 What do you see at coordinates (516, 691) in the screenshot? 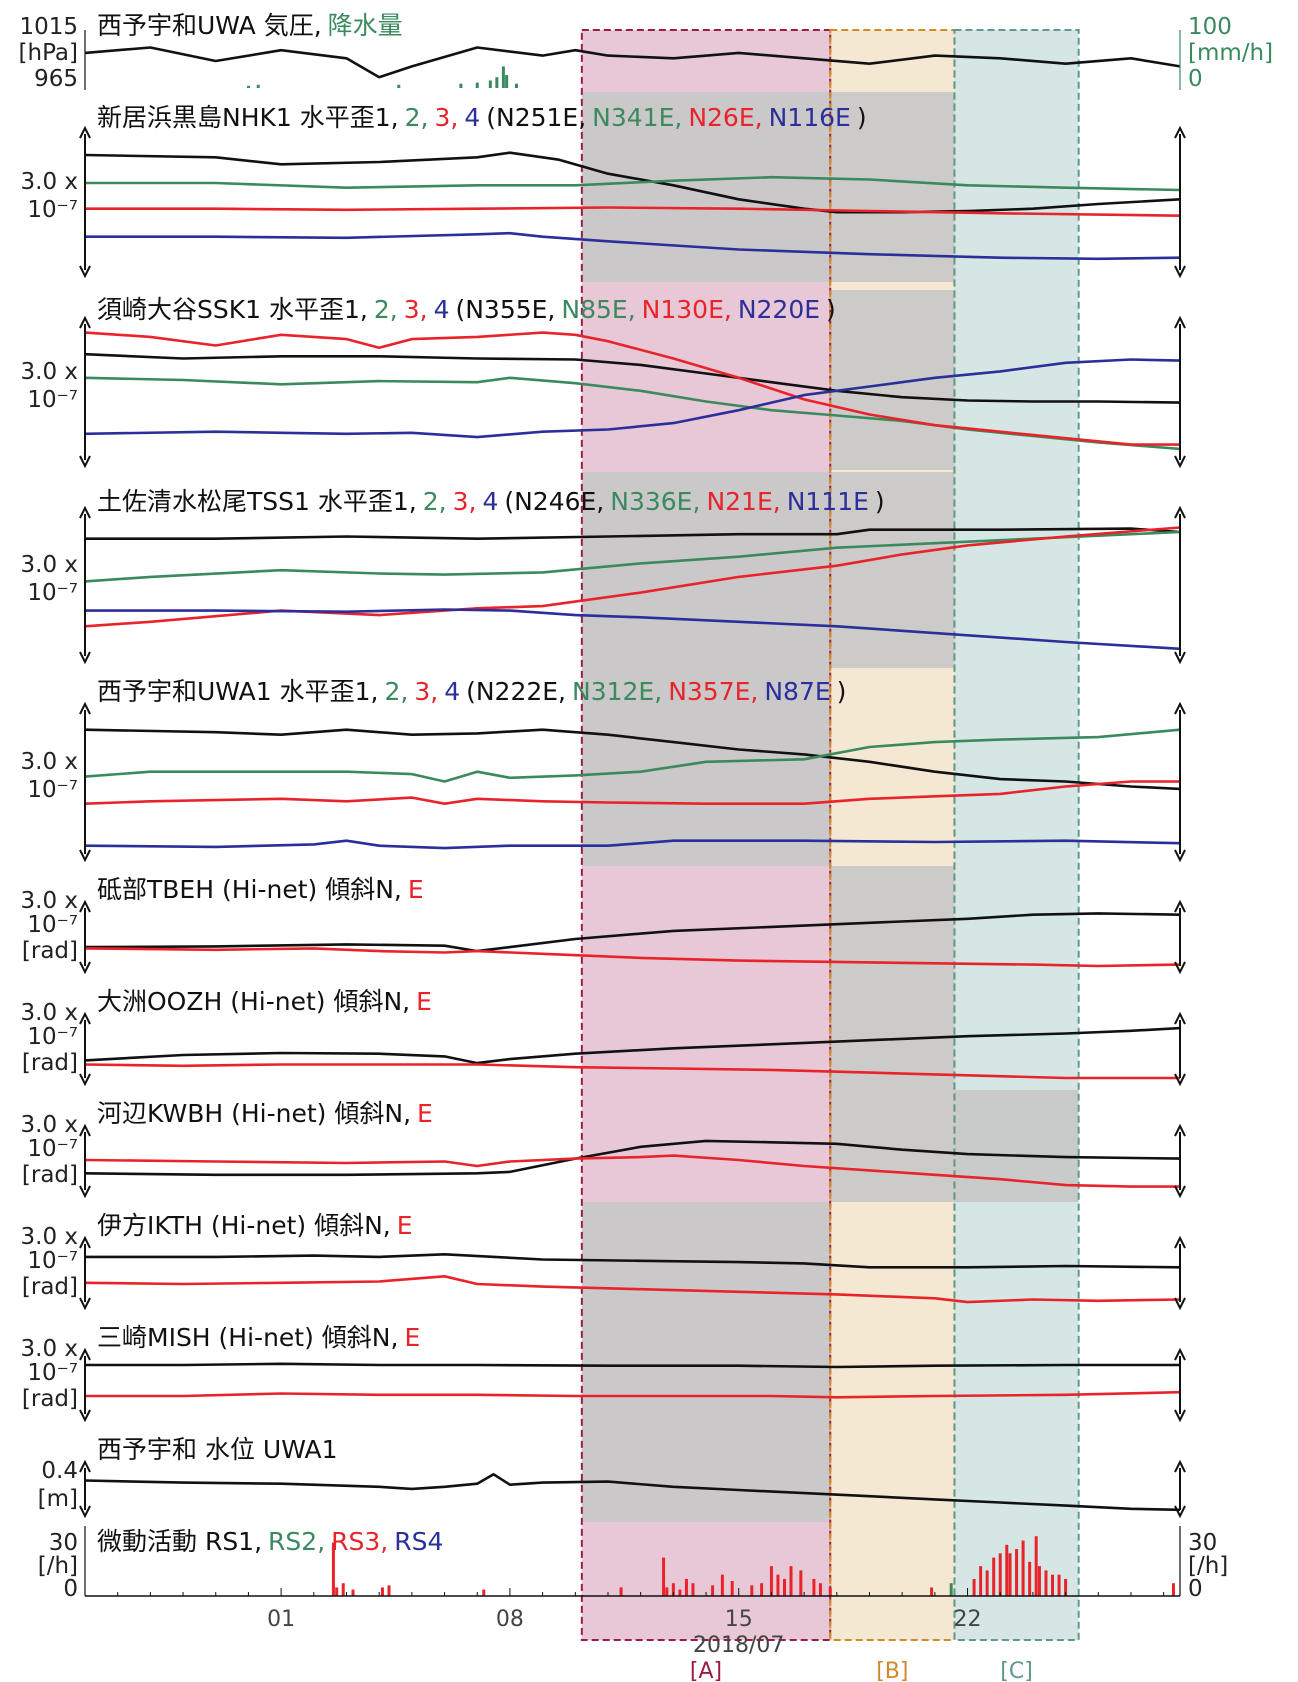
I see `title-part: (N222E,` at bounding box center [516, 691].